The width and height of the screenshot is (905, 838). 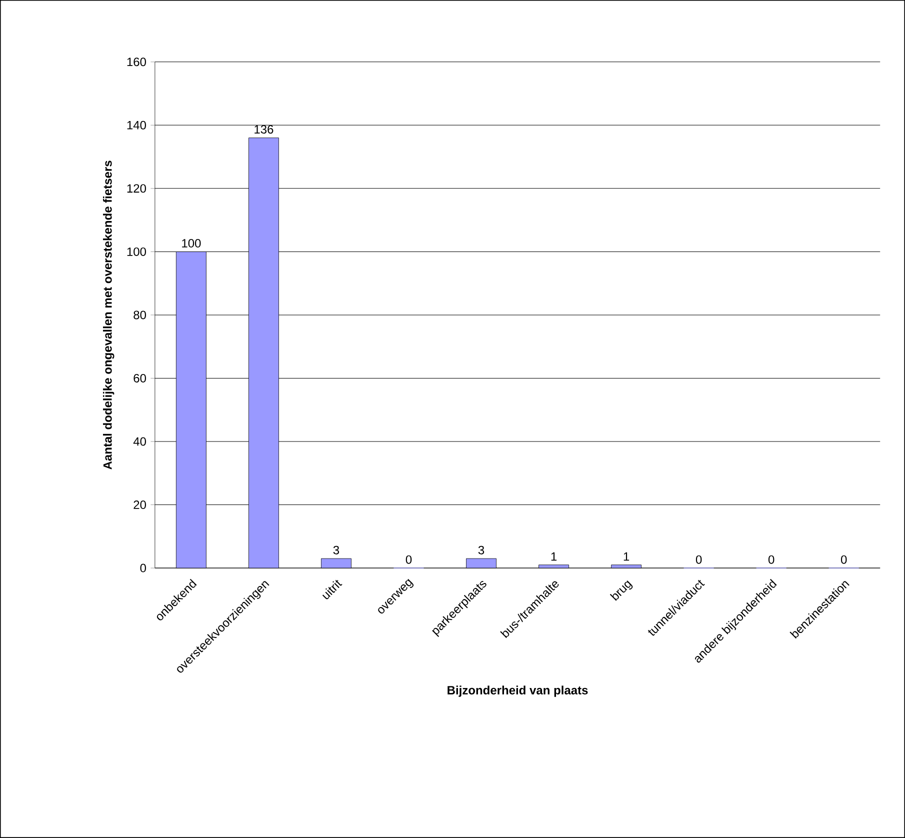 I want to click on y-tick-label: 40, so click(x=139, y=441).